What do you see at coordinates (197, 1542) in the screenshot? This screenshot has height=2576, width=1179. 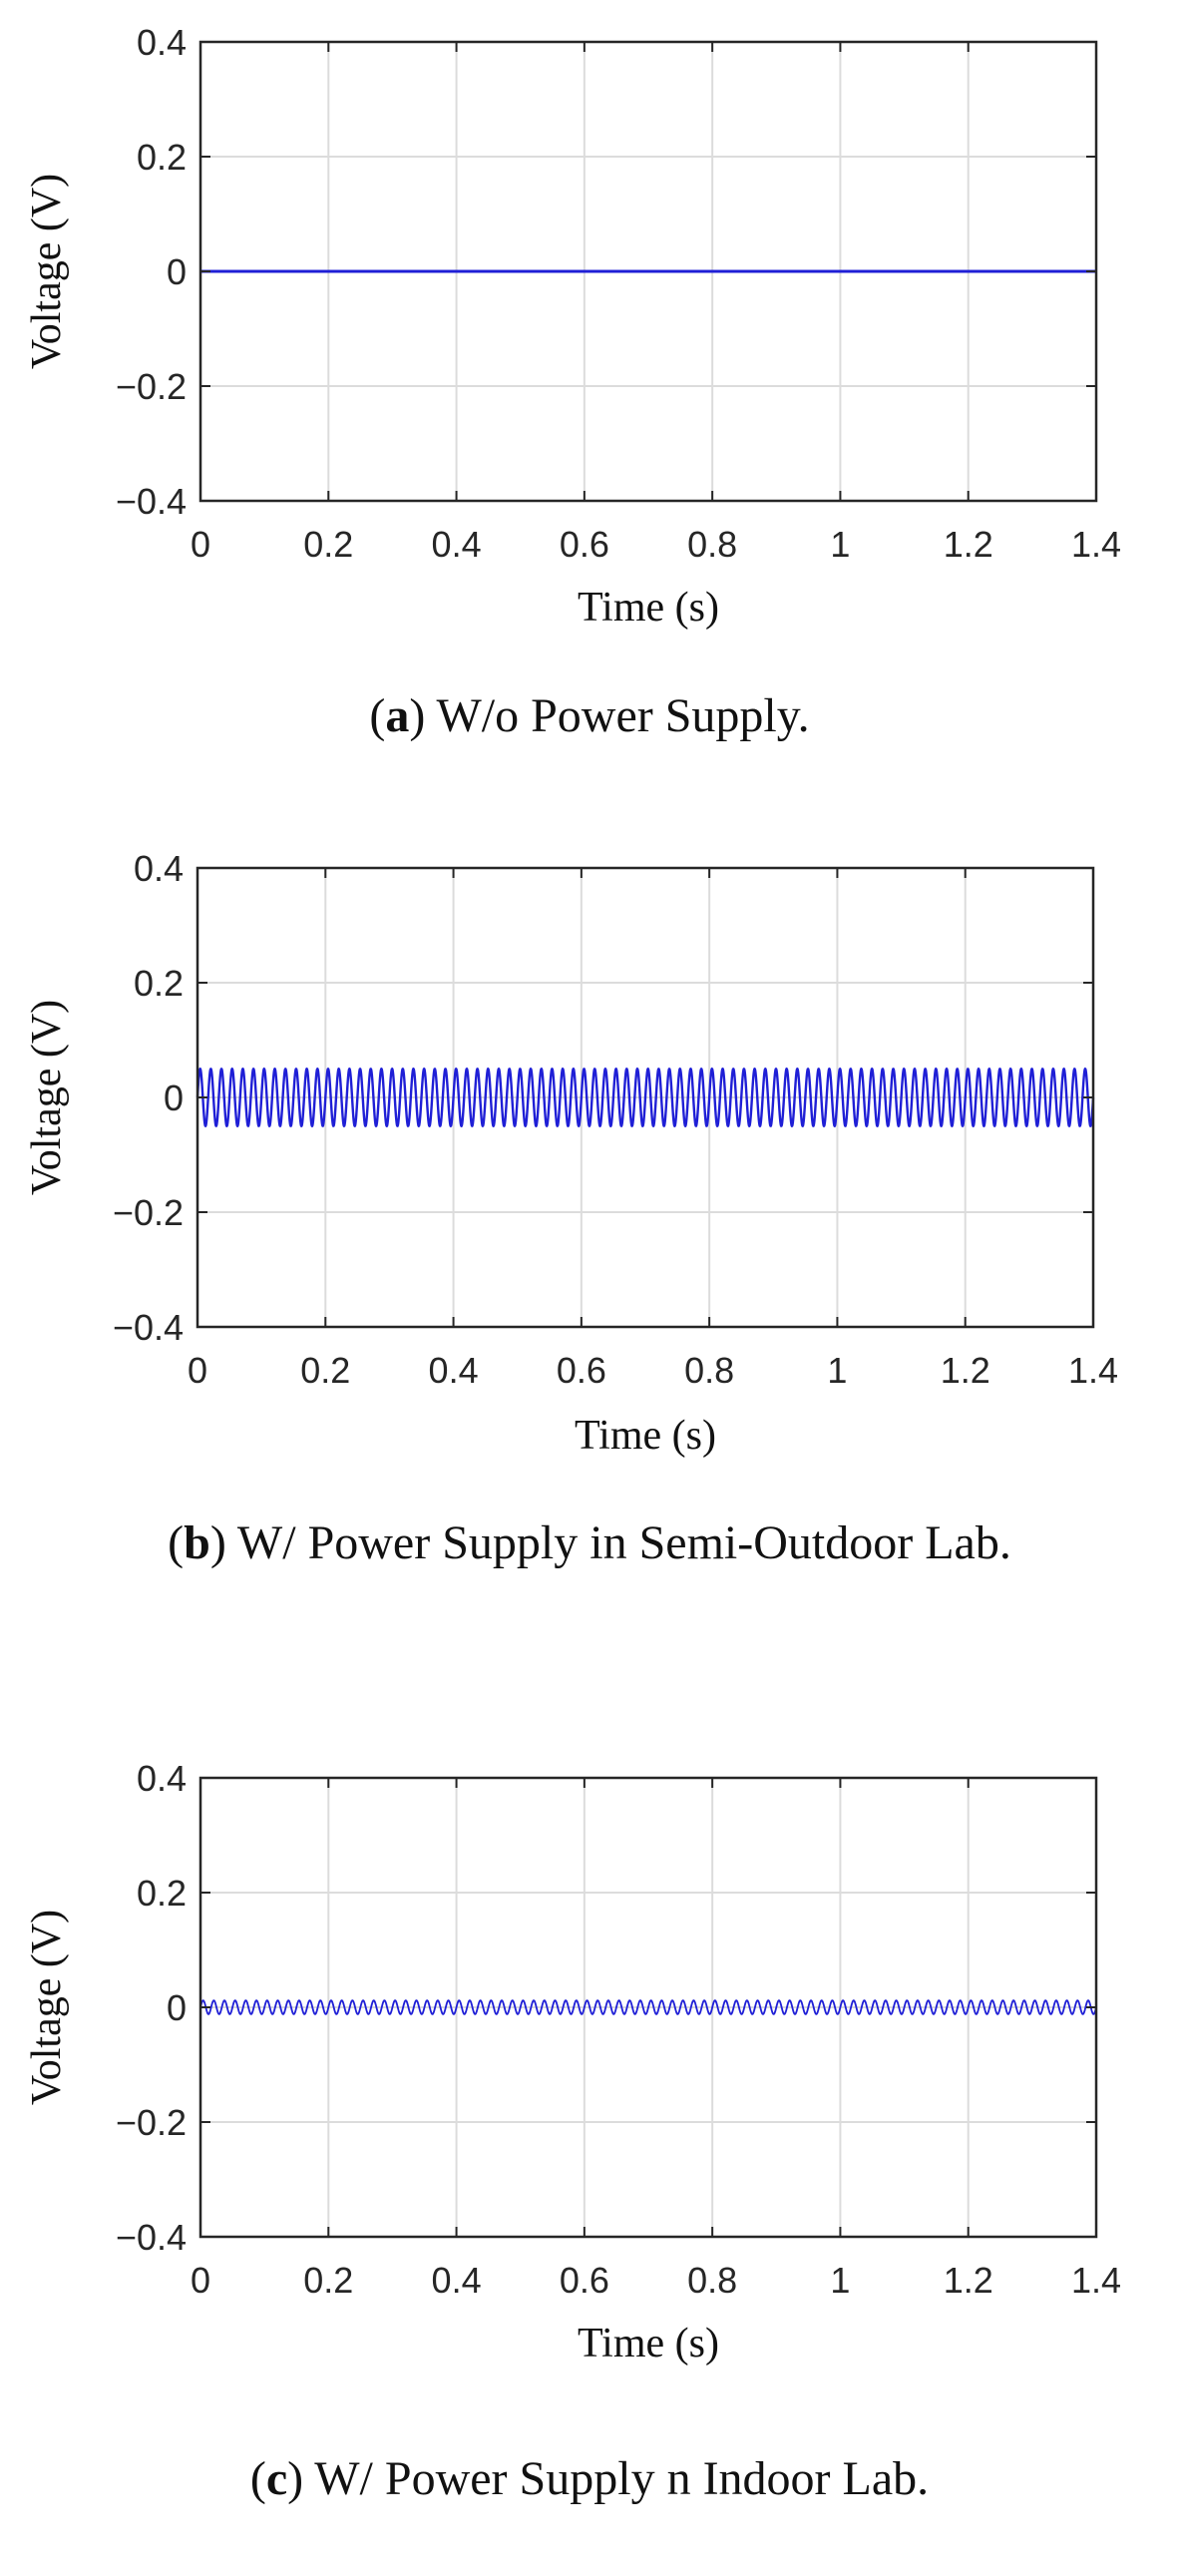 I see `caption-letter: b` at bounding box center [197, 1542].